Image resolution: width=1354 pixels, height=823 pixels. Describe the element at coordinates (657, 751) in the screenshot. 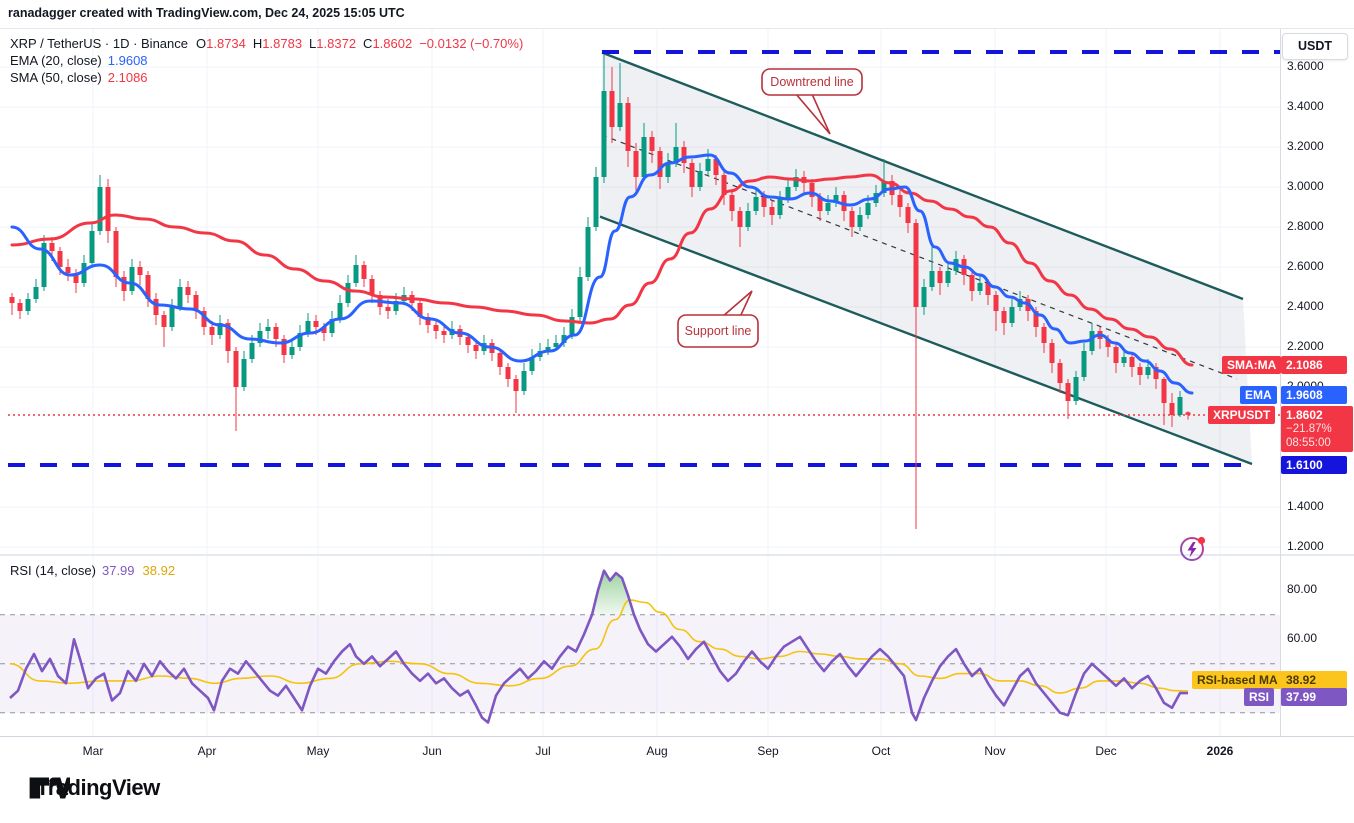

I see `time-axis-label: Aug` at that location.